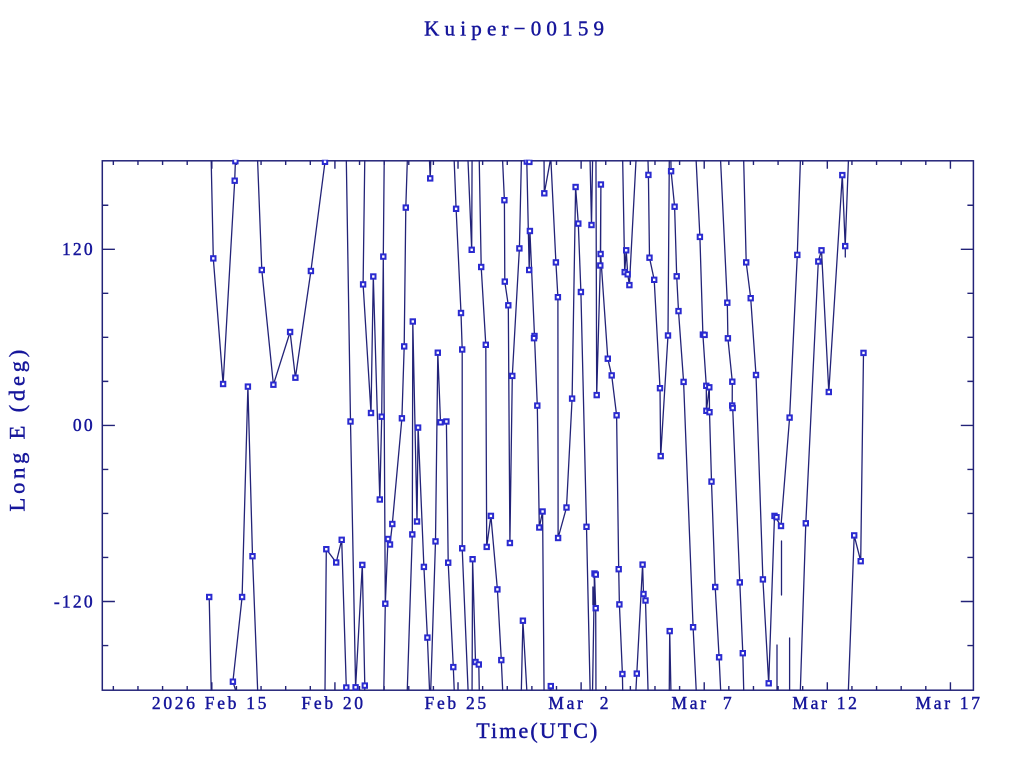 This screenshot has width=1024, height=773. I want to click on svg-text: 120, so click(78, 249).